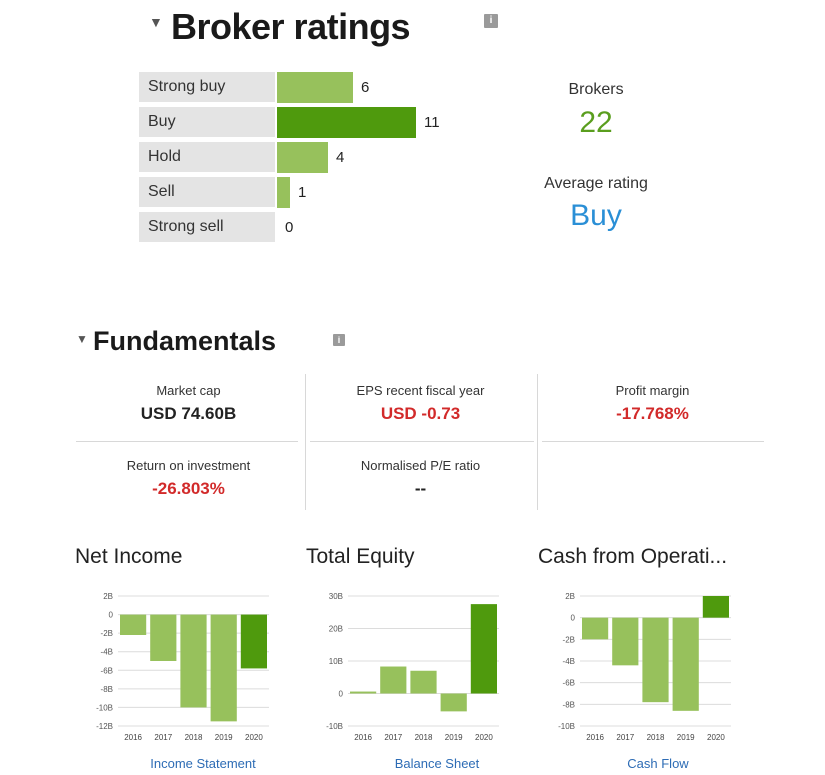  I want to click on rating-label: Sell, so click(207, 192).